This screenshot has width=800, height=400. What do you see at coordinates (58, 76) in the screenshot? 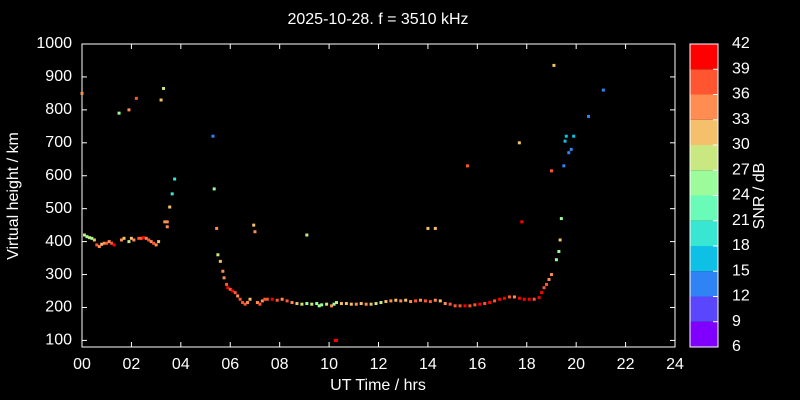
I see `y-tick-label: 900` at bounding box center [58, 76].